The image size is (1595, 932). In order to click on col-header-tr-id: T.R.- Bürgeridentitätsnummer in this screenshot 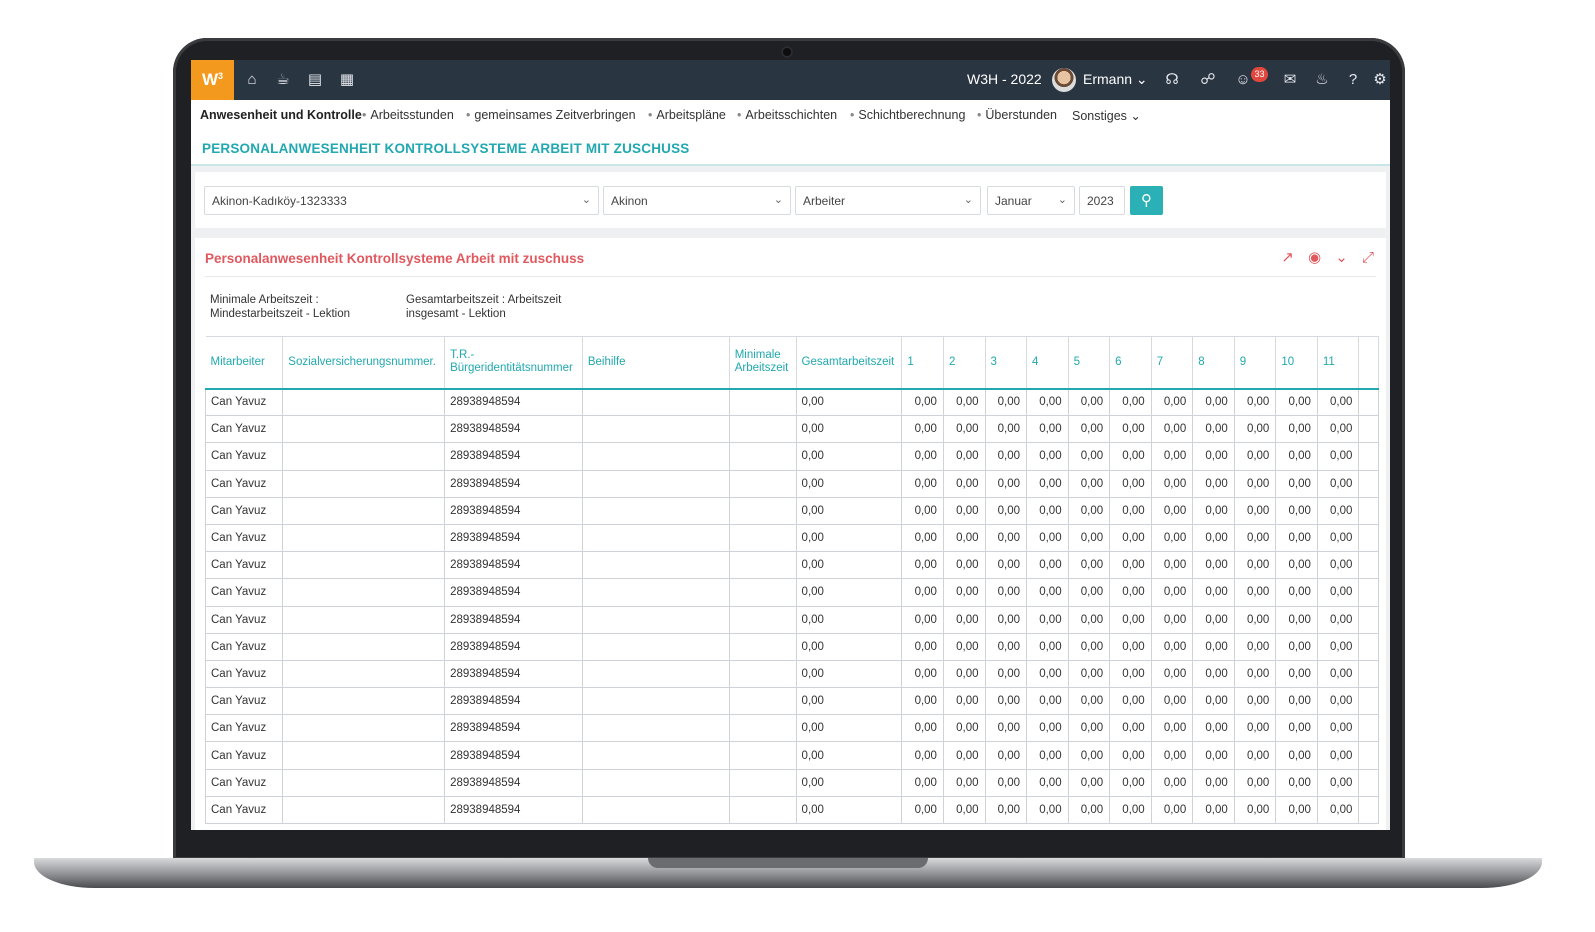, I will do `click(513, 363)`.